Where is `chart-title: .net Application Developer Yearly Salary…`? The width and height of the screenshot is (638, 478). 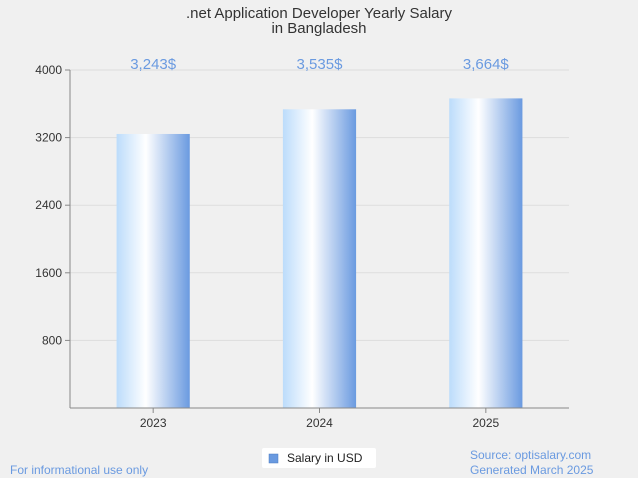
chart-title: .net Application Developer Yearly Salary… is located at coordinates (319, 21).